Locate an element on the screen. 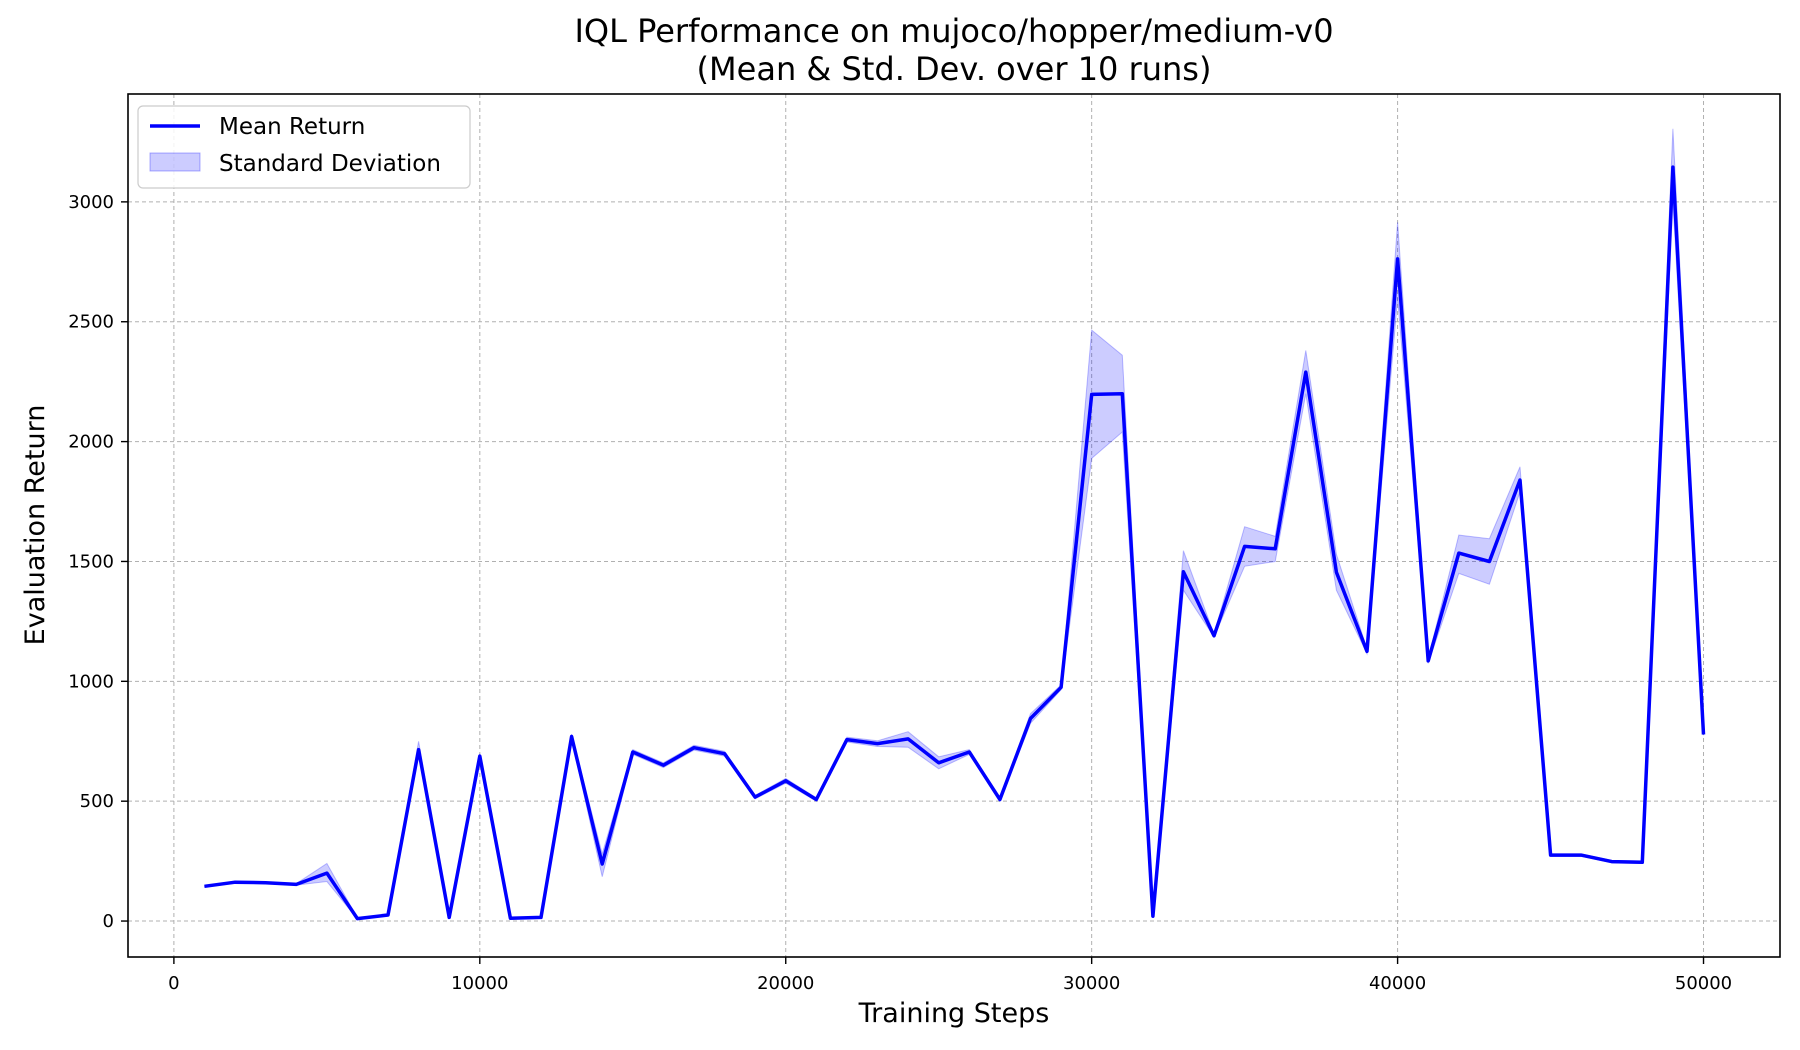 The image size is (1800, 1050). y-tick-label: 3000 is located at coordinates (91, 202).